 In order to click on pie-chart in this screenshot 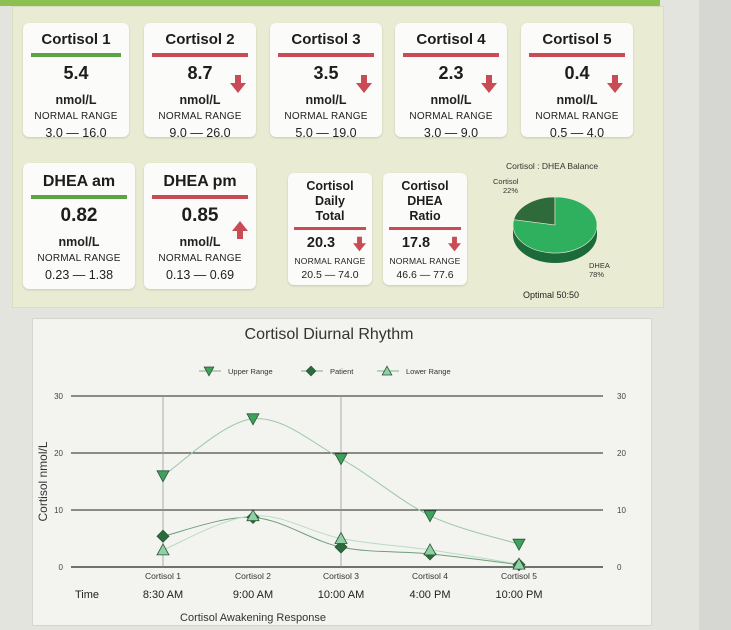, I will do `click(555, 229)`.